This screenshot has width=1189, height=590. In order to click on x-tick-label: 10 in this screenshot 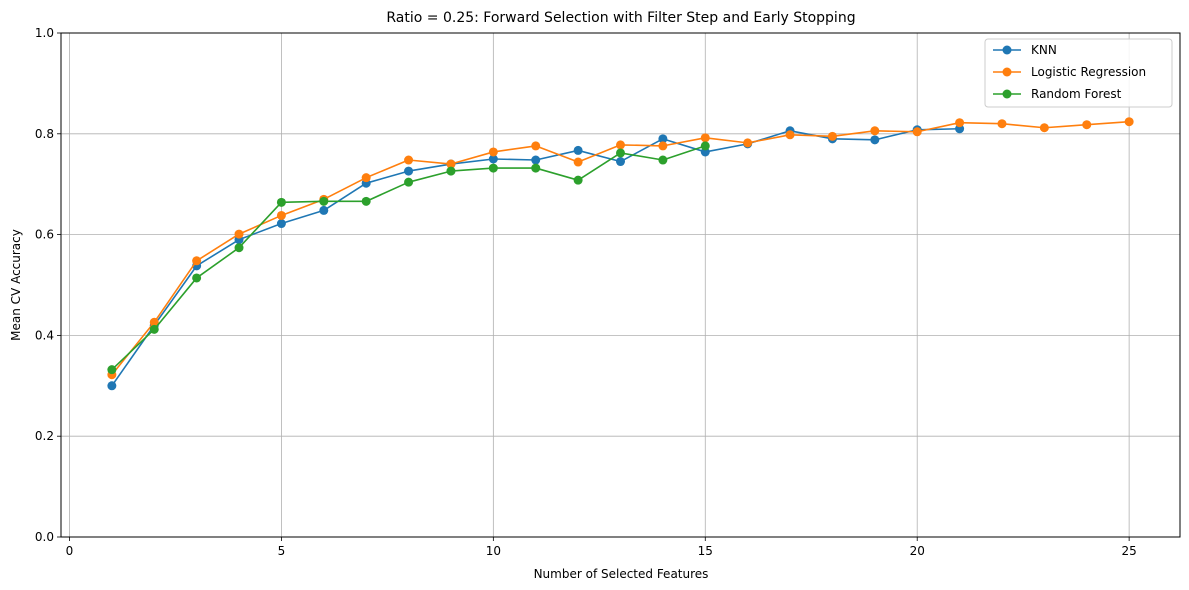, I will do `click(493, 551)`.